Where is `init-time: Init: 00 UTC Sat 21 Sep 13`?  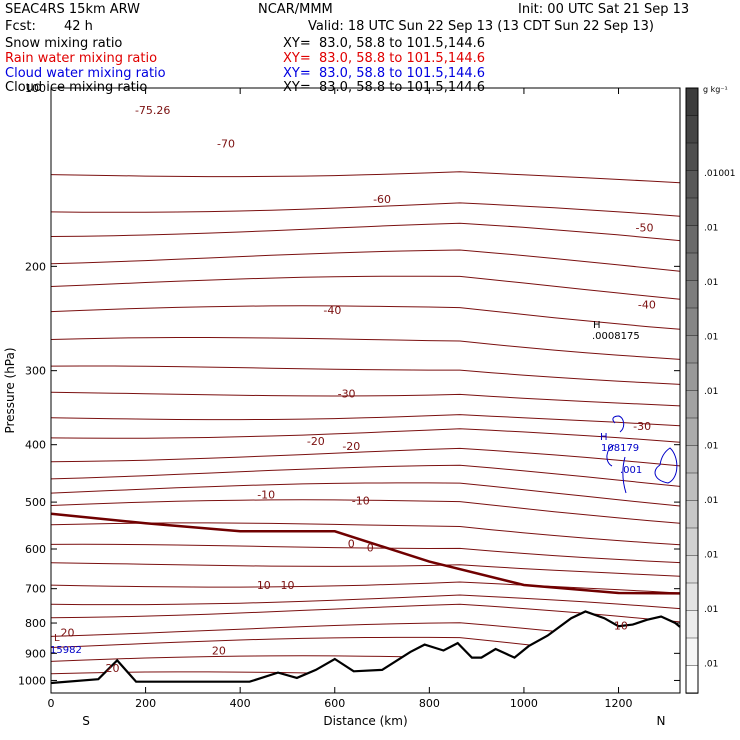
init-time: Init: 00 UTC Sat 21 Sep 13 is located at coordinates (604, 9).